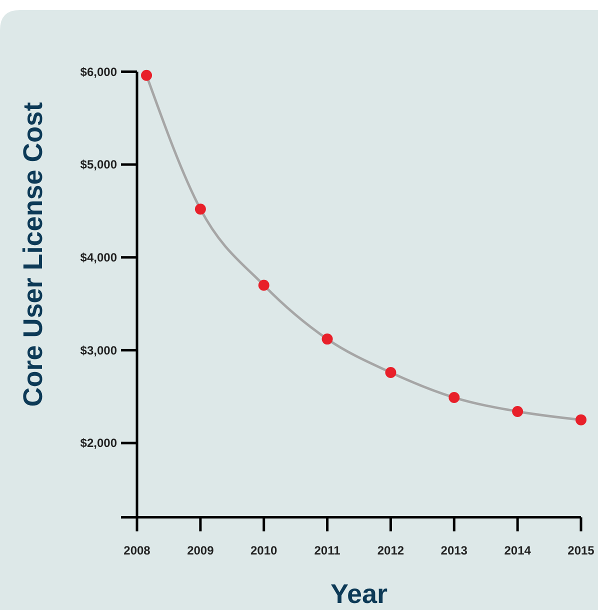  What do you see at coordinates (200, 550) in the screenshot?
I see `x-tick-label: 2009` at bounding box center [200, 550].